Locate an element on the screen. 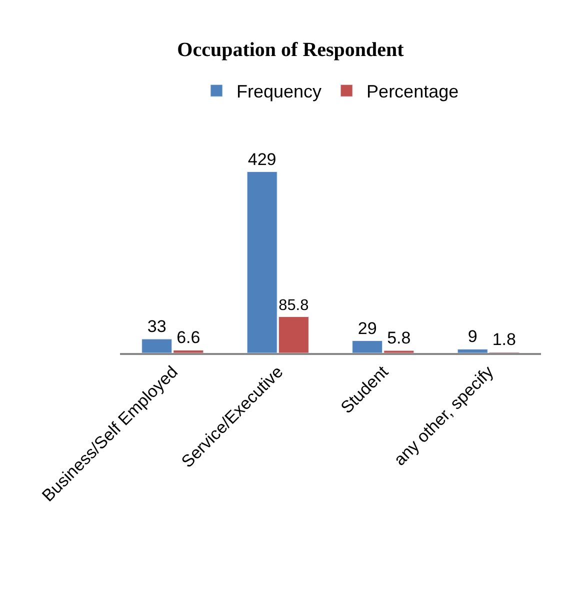  data-label: 6.6 is located at coordinates (188, 338).